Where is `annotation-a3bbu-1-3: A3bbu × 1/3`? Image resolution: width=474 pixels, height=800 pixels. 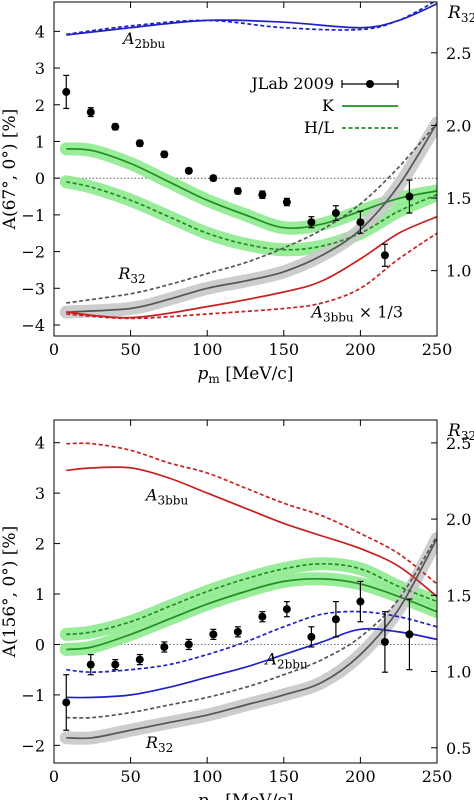 annotation-a3bbu-1-3: A3bbu × 1/3 is located at coordinates (356, 314).